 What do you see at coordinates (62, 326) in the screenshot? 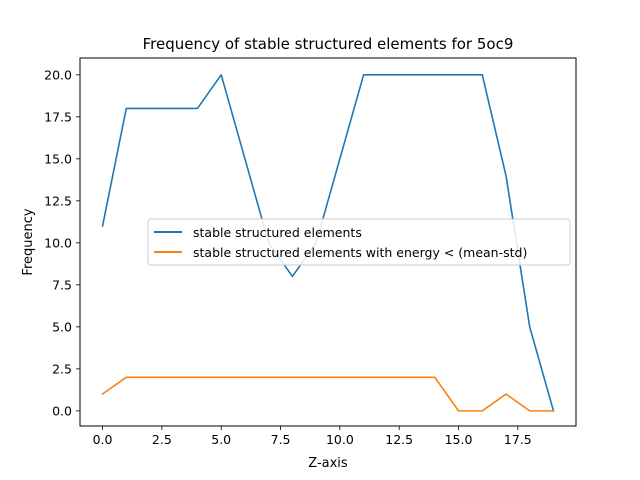
I see `y-tick-label: 5.0` at bounding box center [62, 326].